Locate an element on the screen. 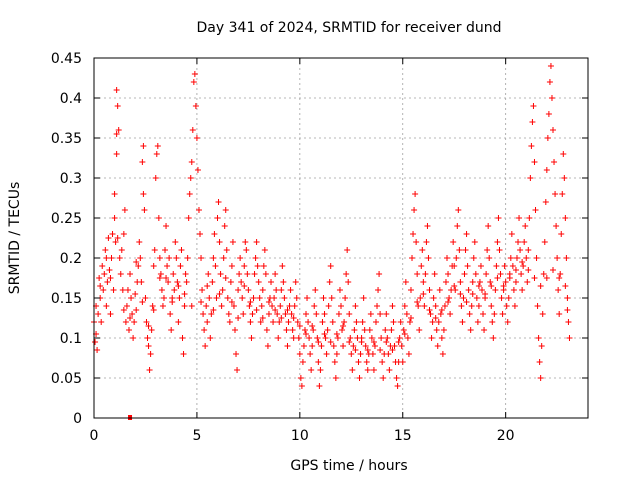  y-tick-labels: 0 0.05 0.1 0.15 0.2 0.25 0.3 0.35 0.4 0.45 is located at coordinates (66, 239).